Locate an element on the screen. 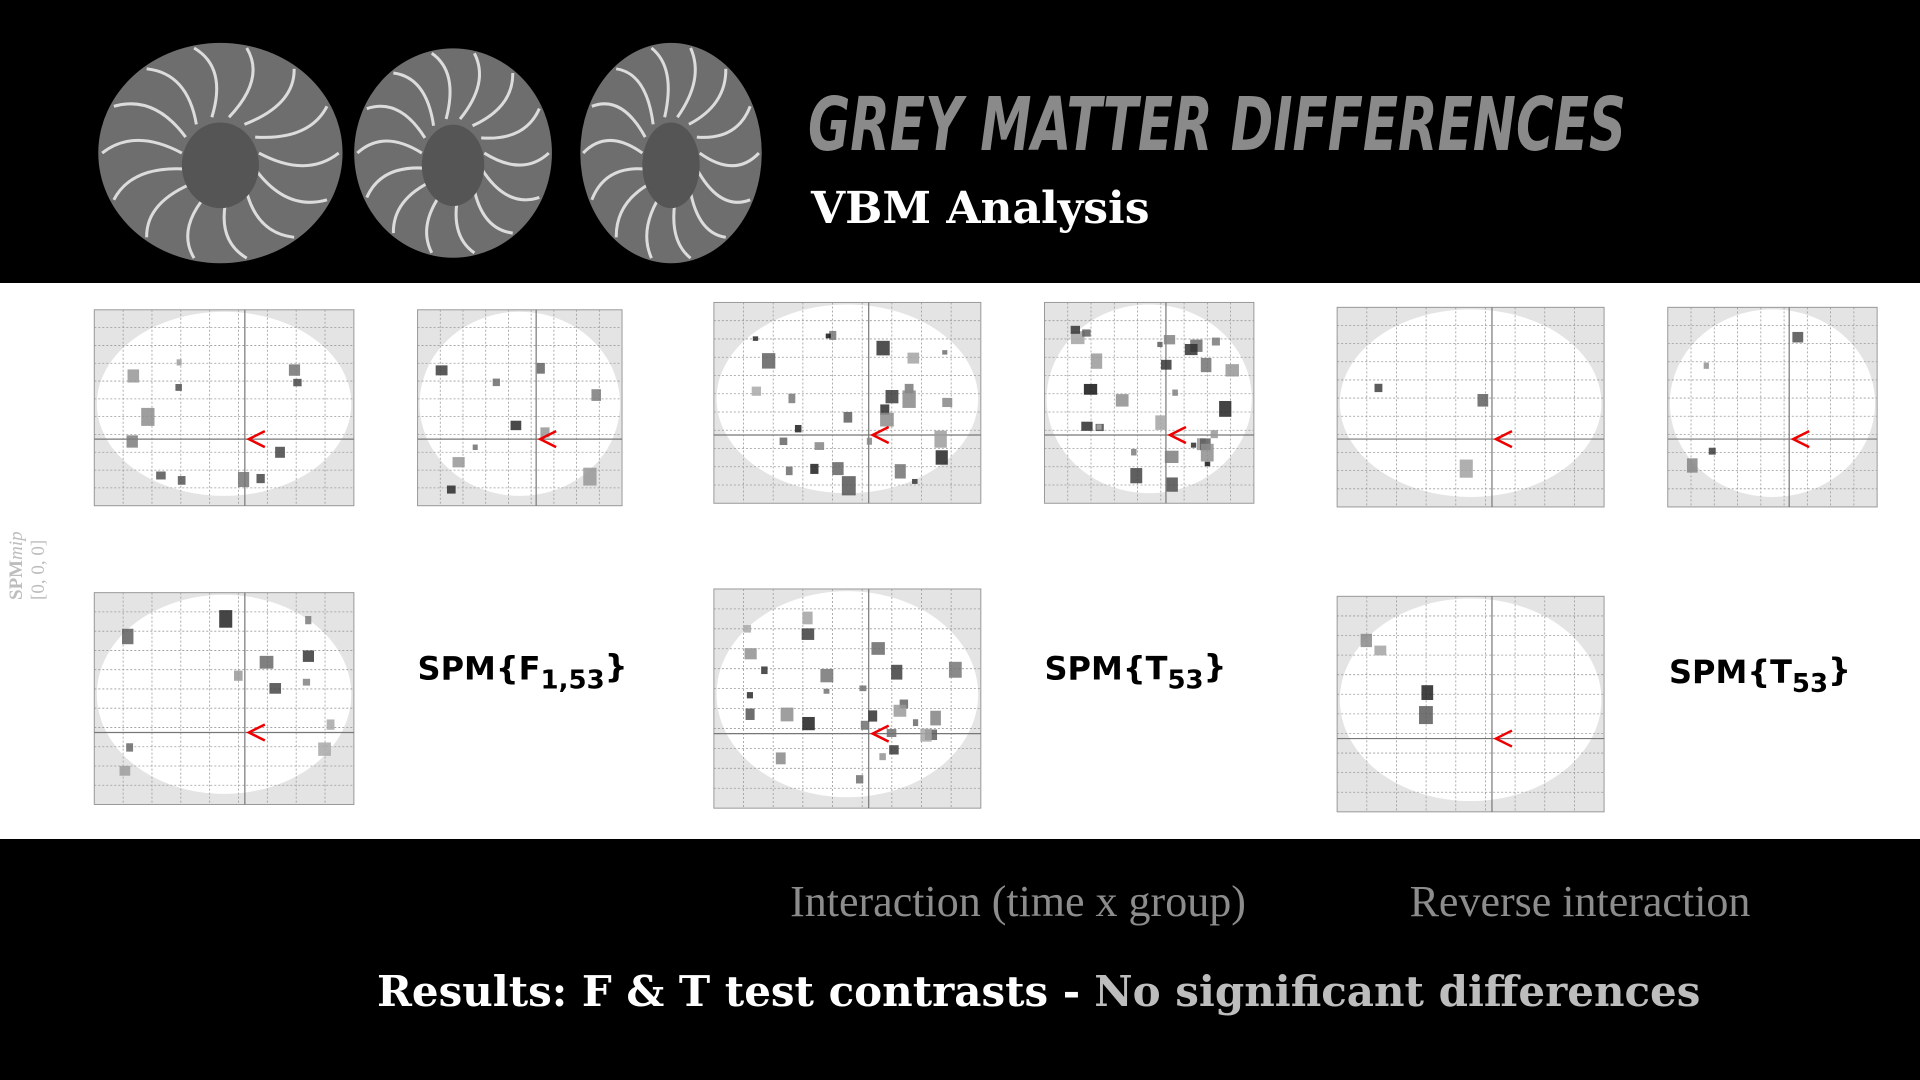  side-label-modifier: mip is located at coordinates (16, 545).